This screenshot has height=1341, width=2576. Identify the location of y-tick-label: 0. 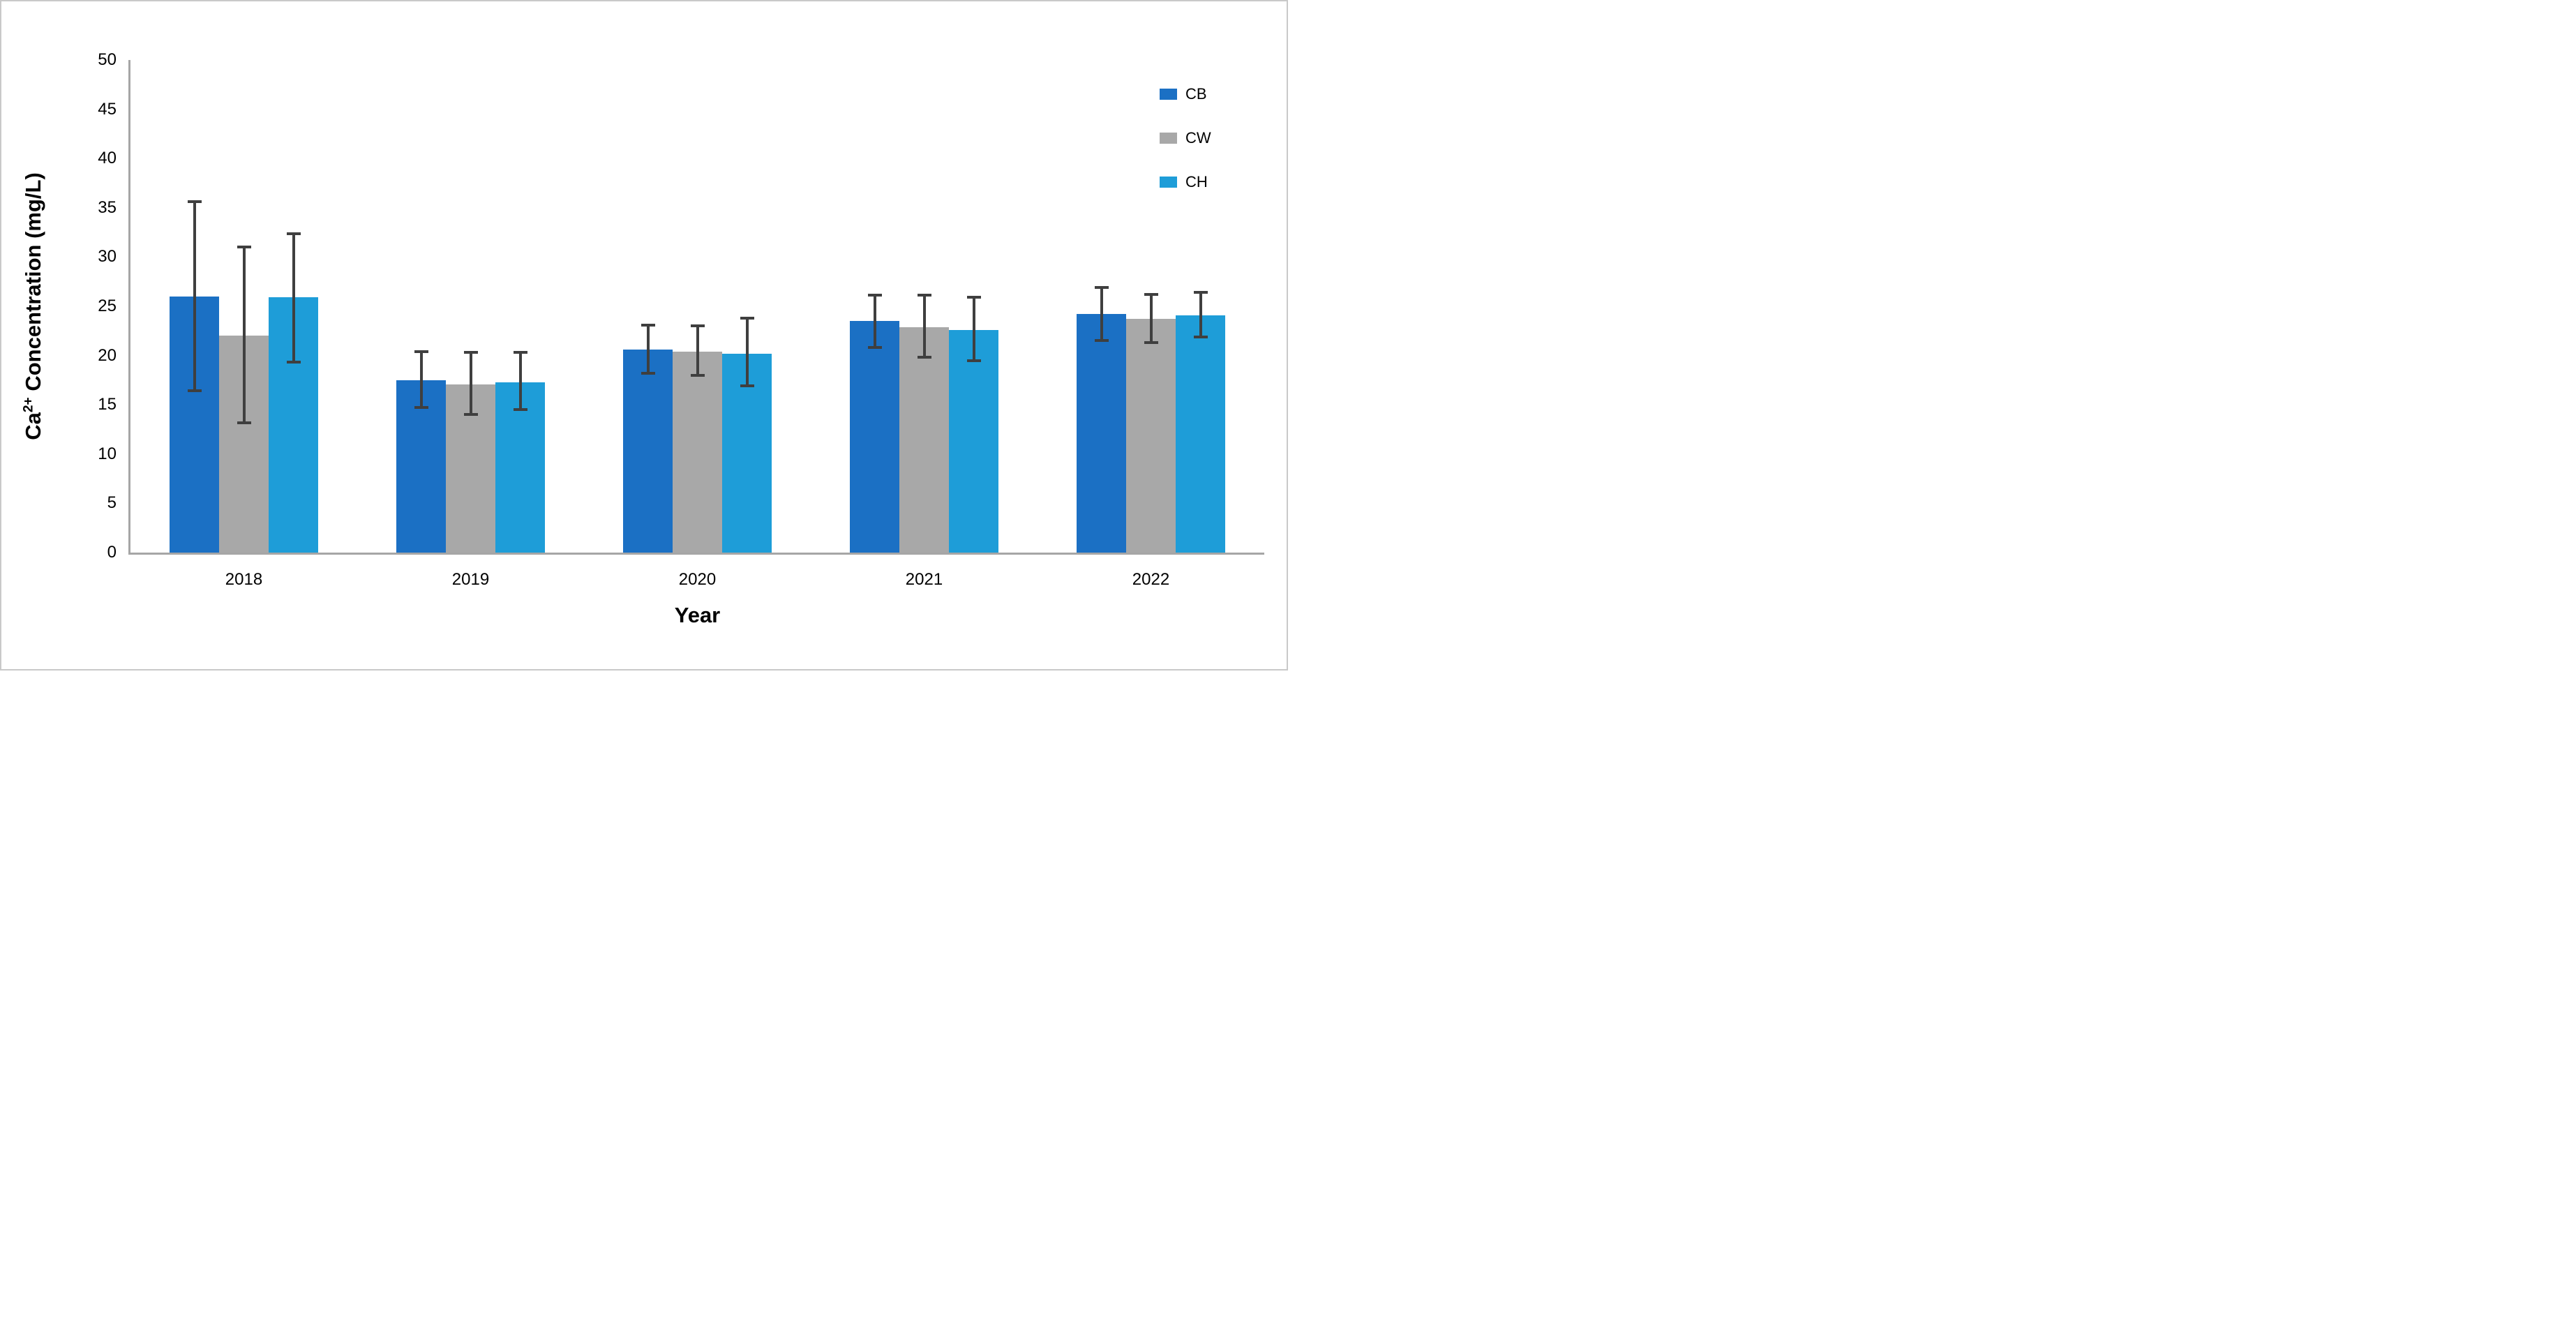
(112, 552).